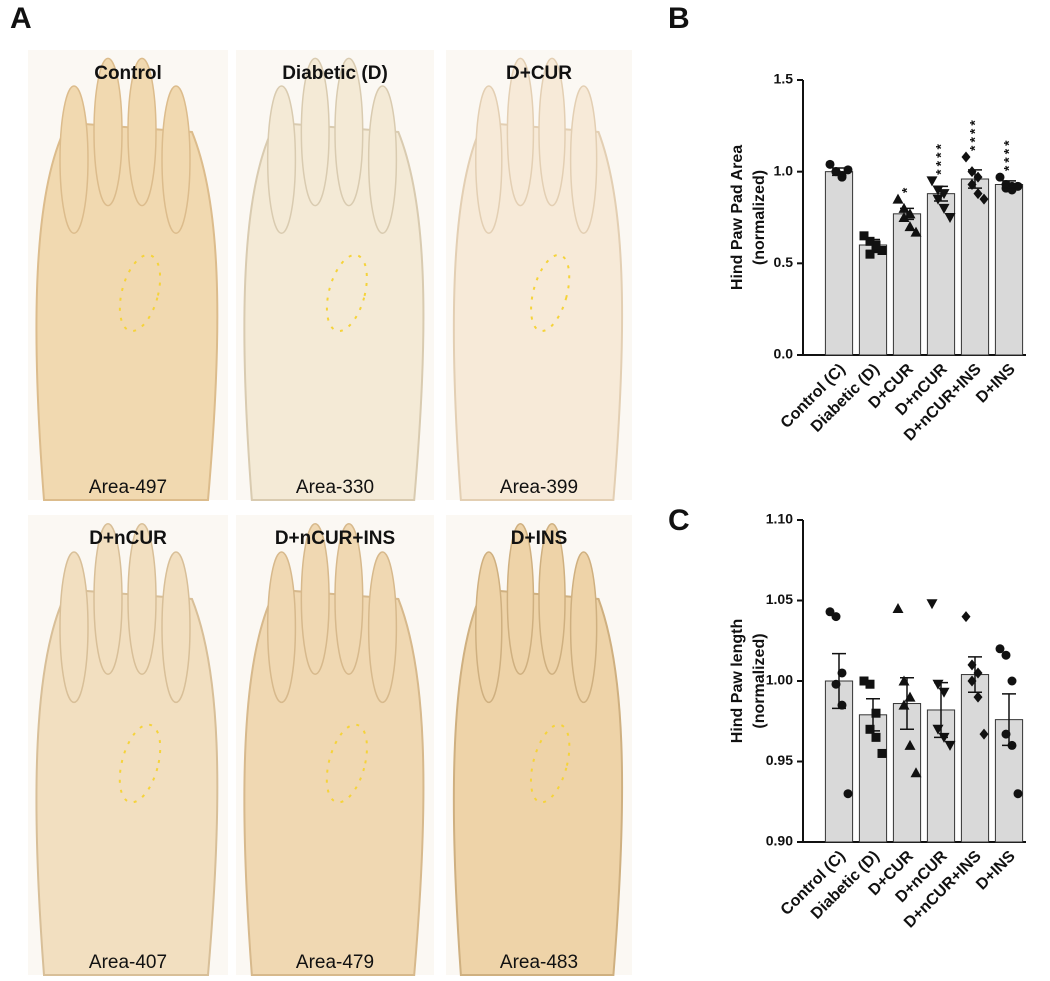 The image size is (1050, 981). What do you see at coordinates (679, 520) in the screenshot?
I see `panel-label: C` at bounding box center [679, 520].